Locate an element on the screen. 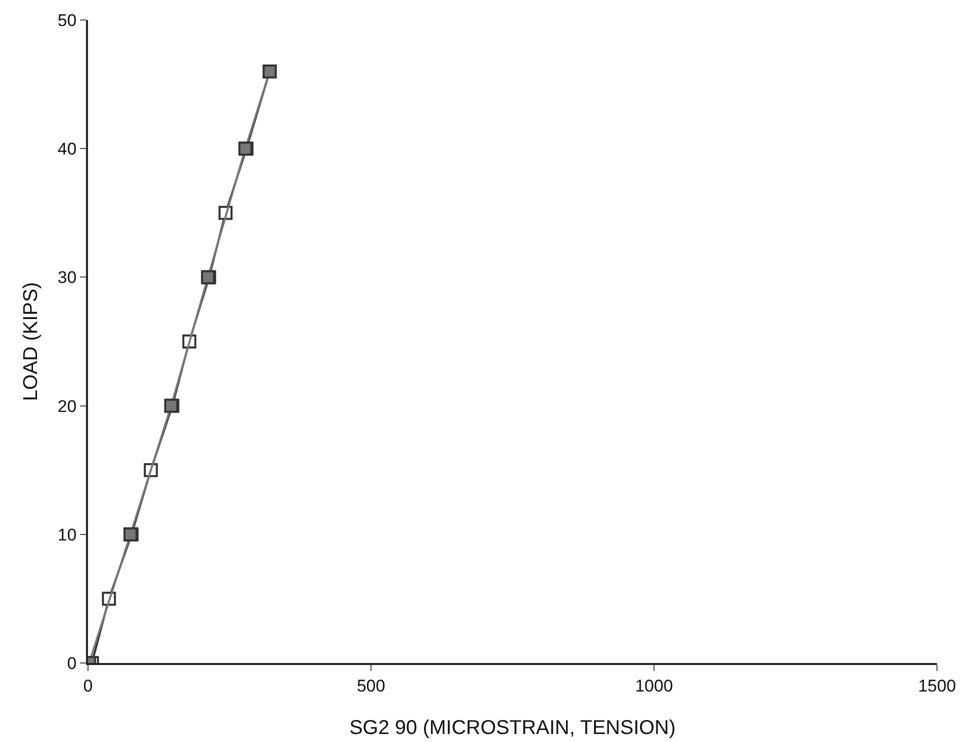 This screenshot has width=972, height=742. y-tick-label: 40 is located at coordinates (67, 149).